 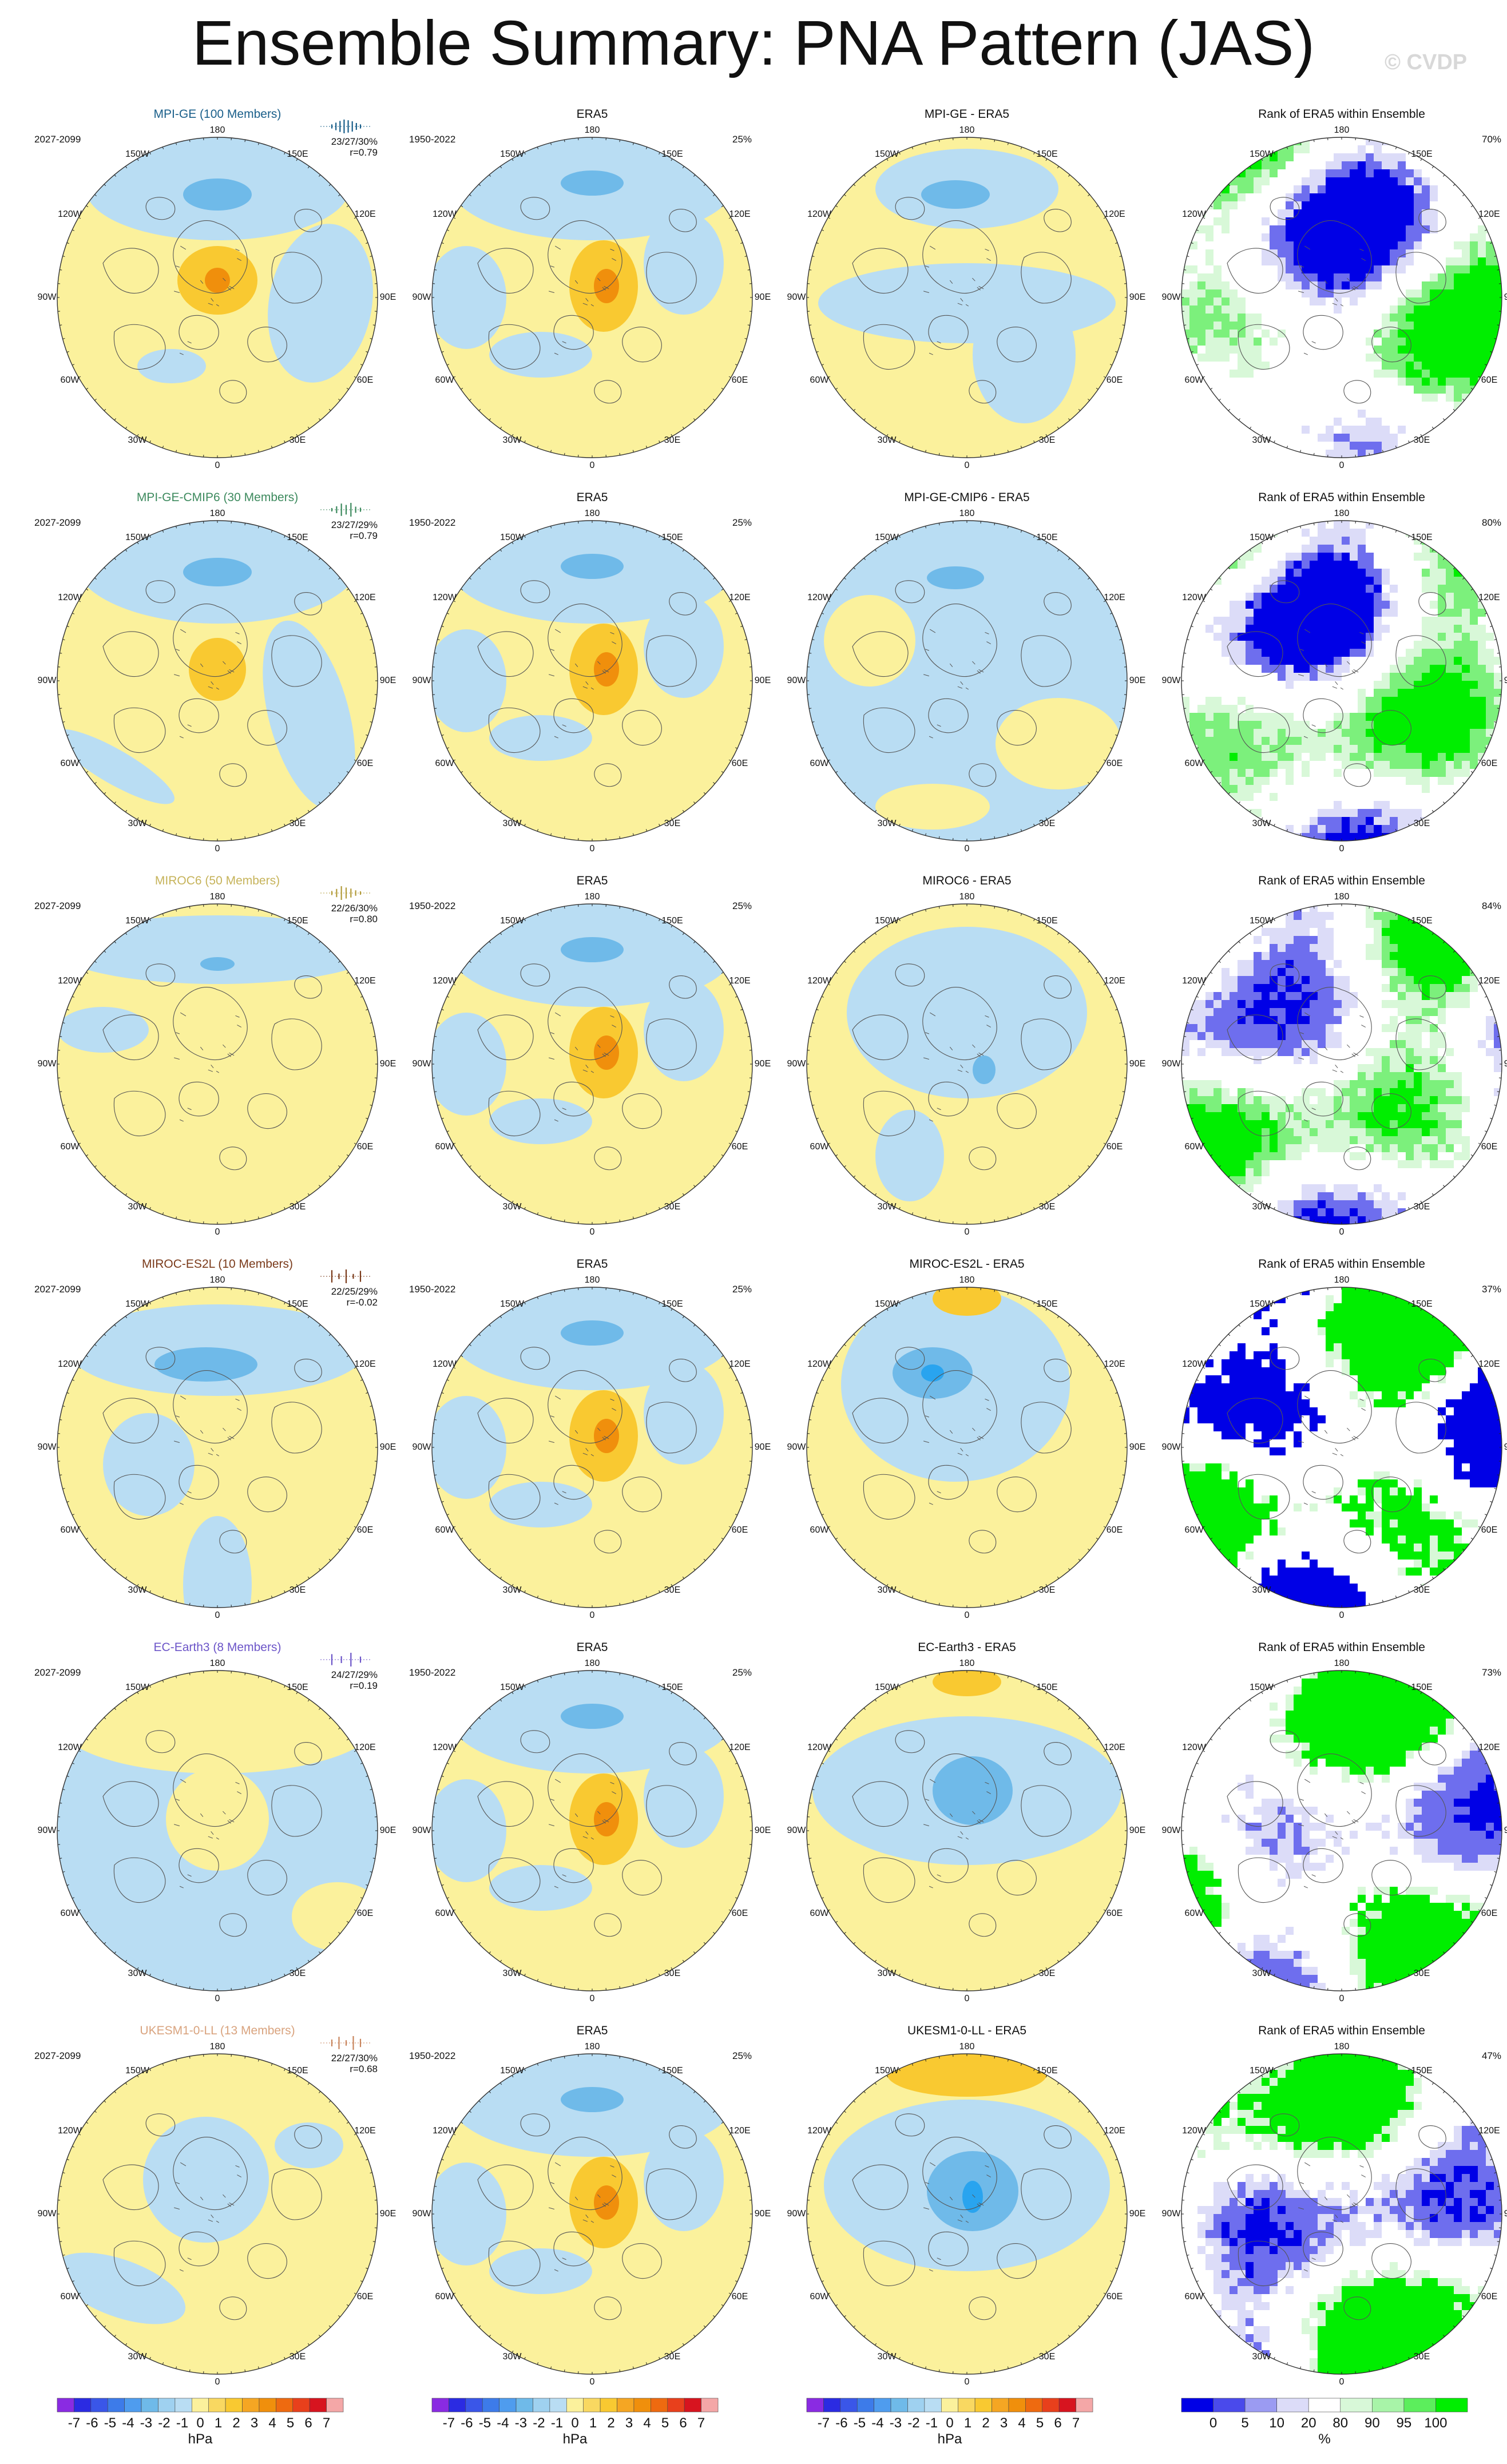 I want to click on panel-title: ERA5, so click(x=592, y=880).